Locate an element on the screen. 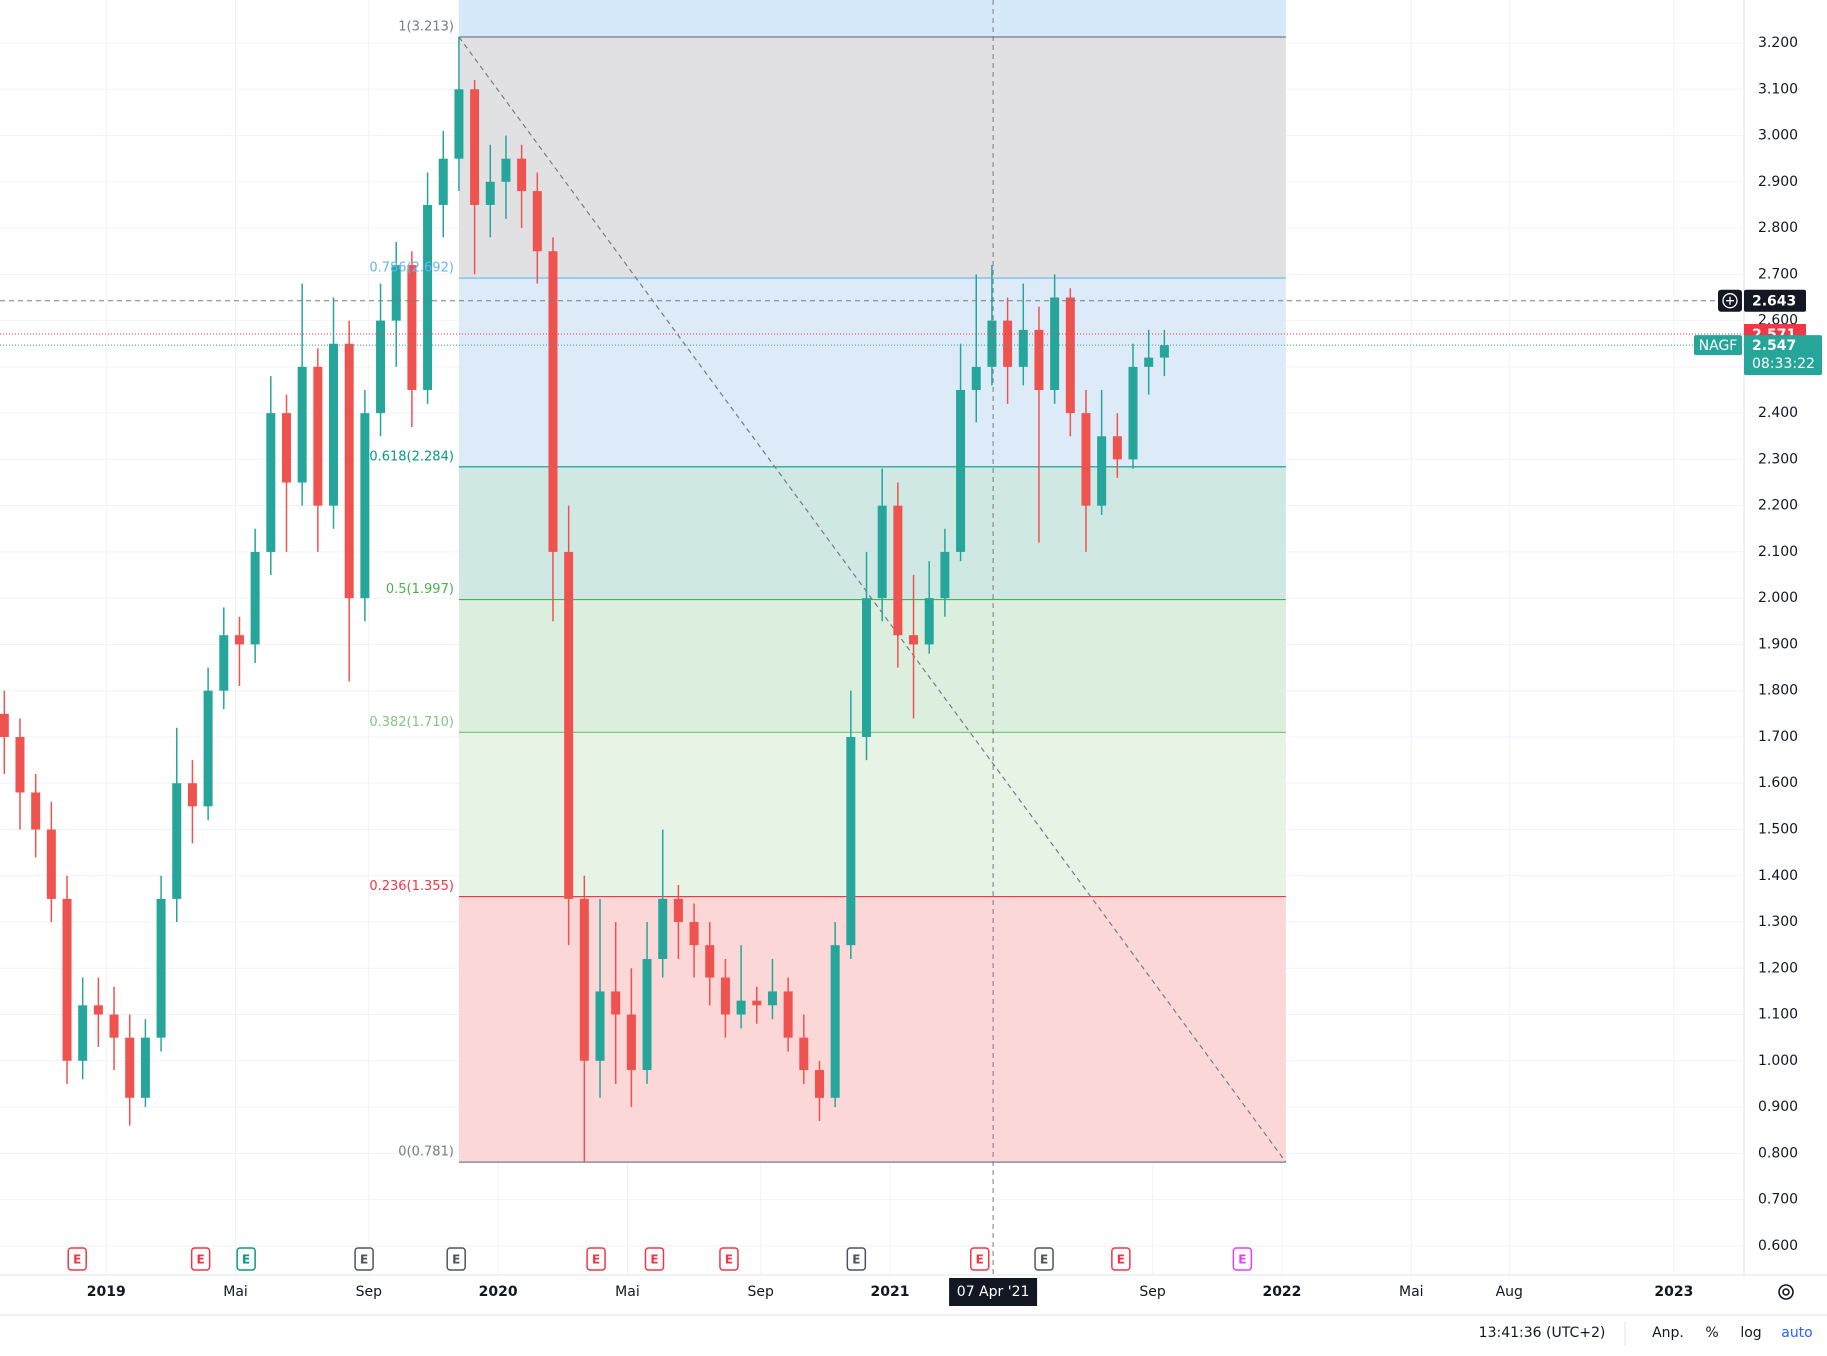 The image size is (1827, 1356). y-tick-label: 0.600 is located at coordinates (1778, 1246).